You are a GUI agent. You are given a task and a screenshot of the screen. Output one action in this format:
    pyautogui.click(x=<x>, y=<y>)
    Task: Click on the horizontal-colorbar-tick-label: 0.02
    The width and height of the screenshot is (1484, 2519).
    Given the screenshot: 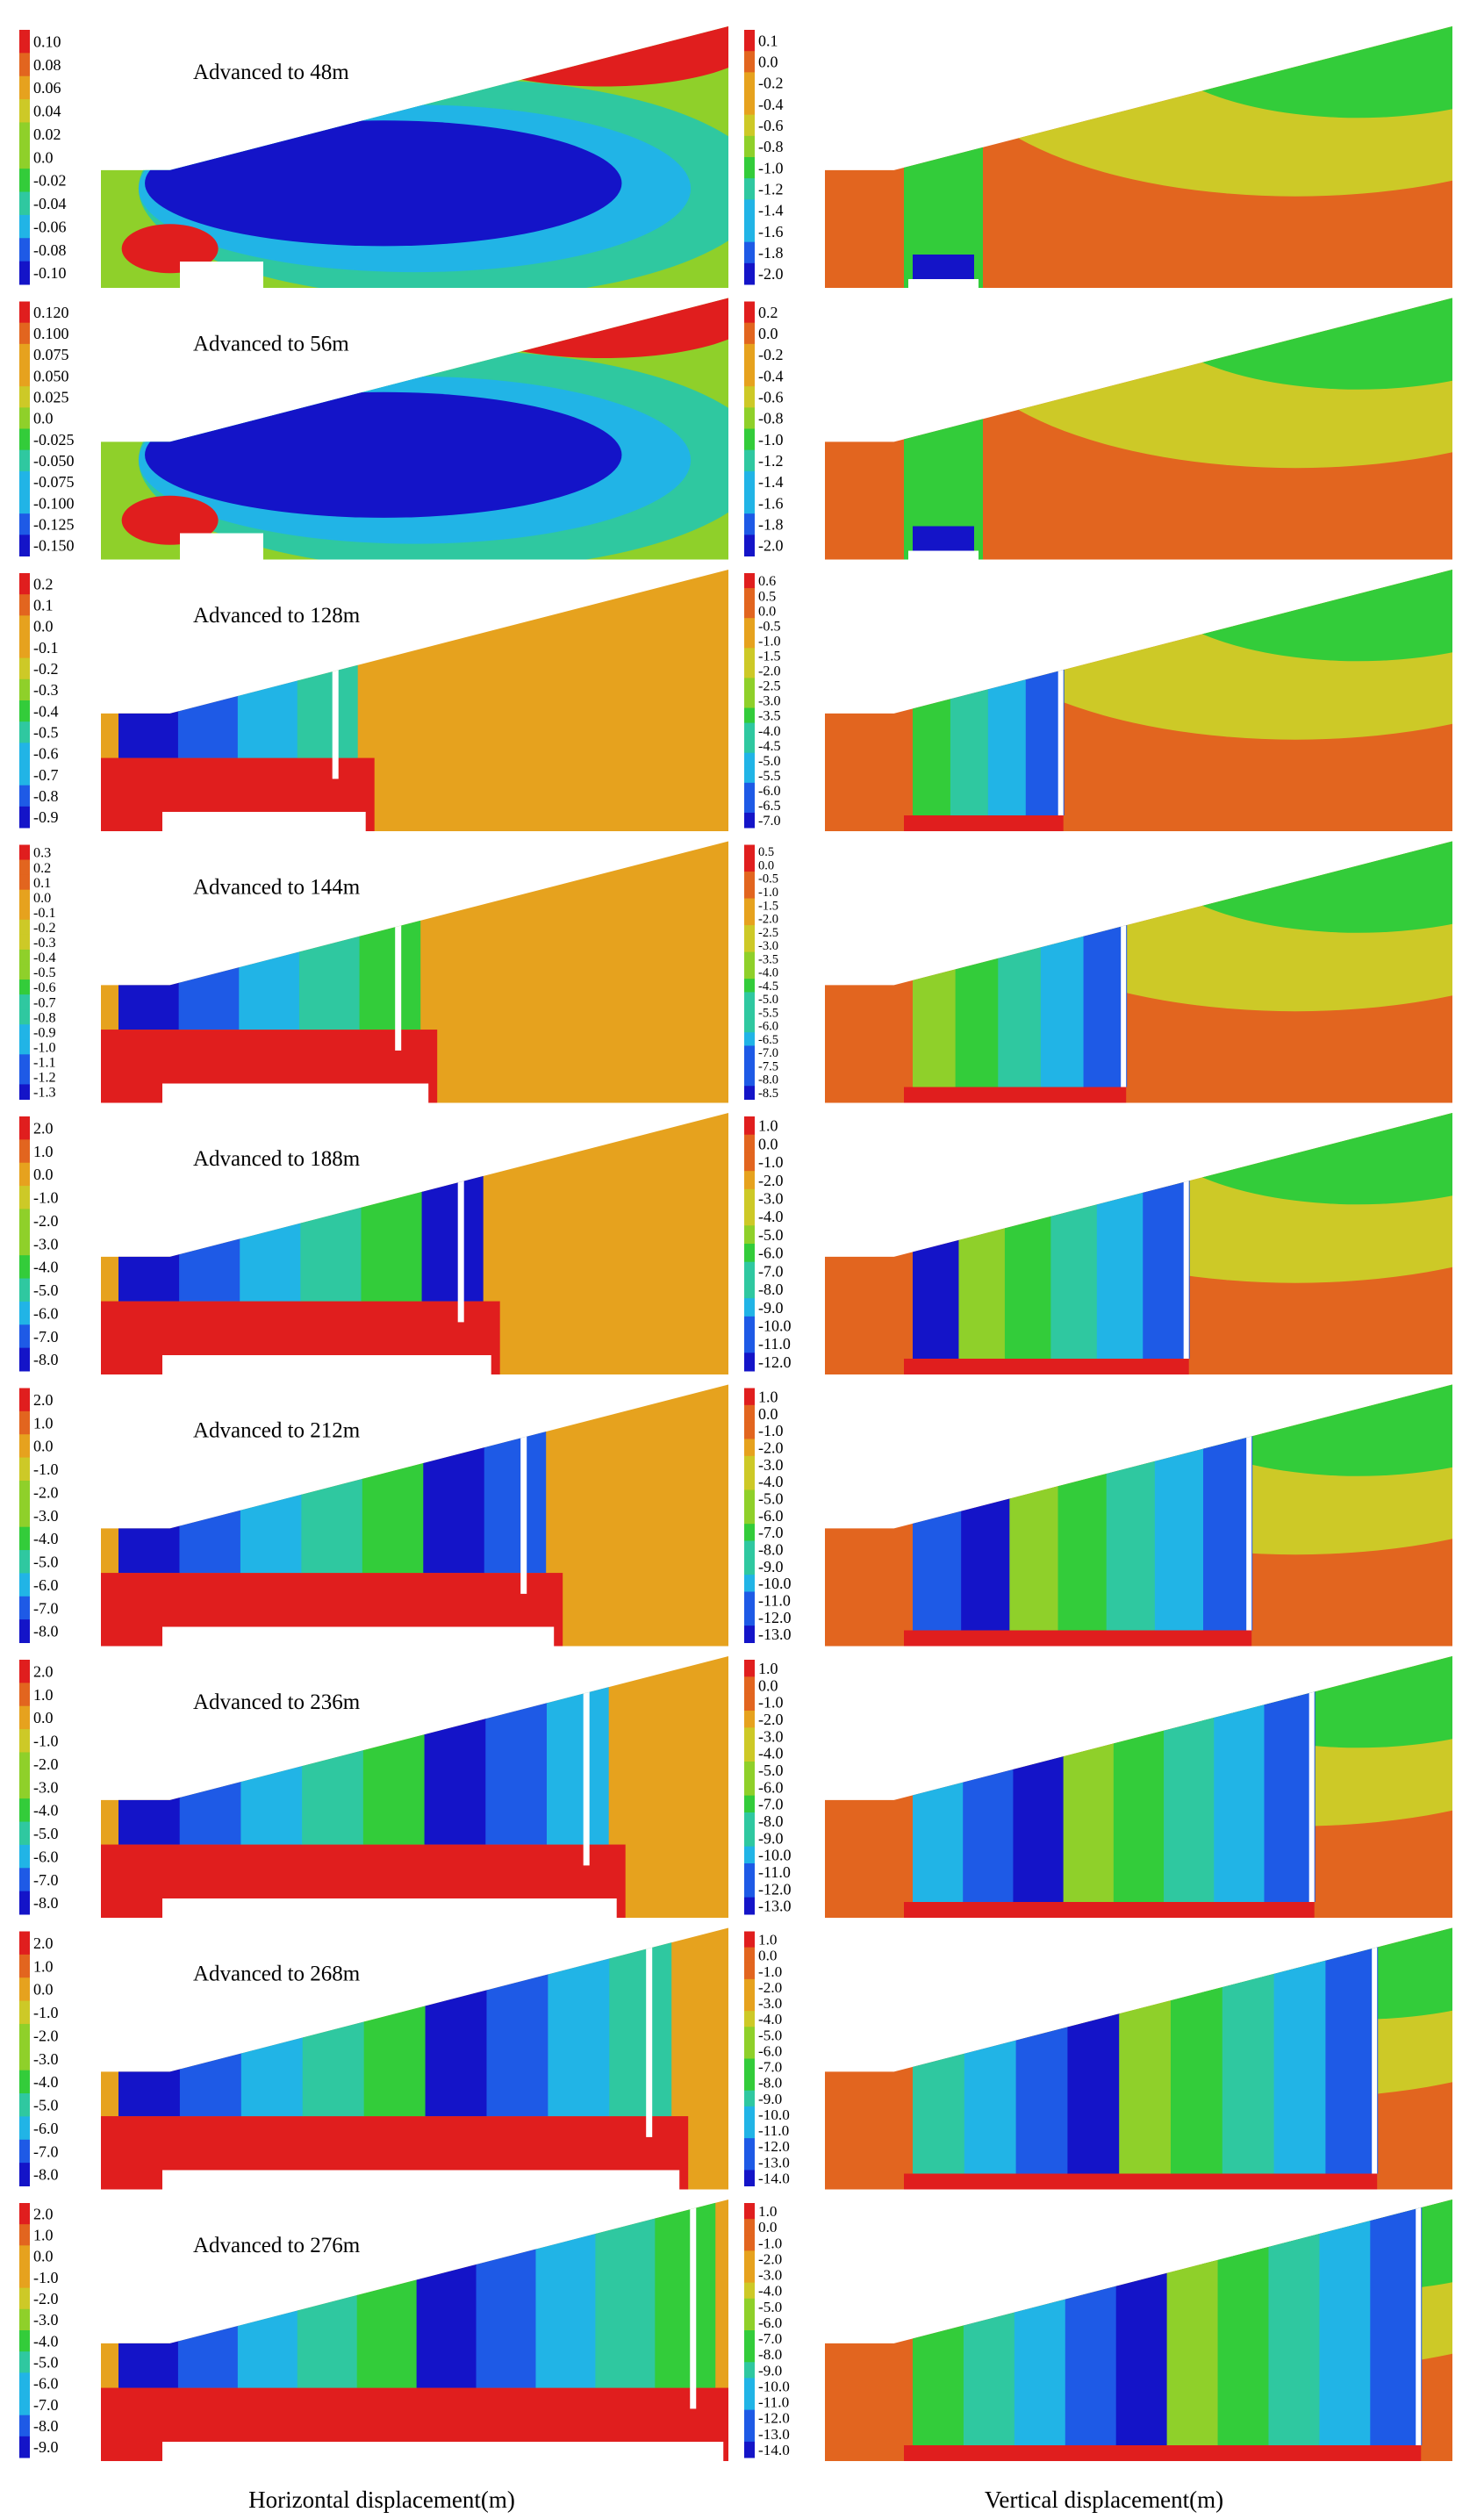 What is the action you would take?
    pyautogui.click(x=47, y=134)
    